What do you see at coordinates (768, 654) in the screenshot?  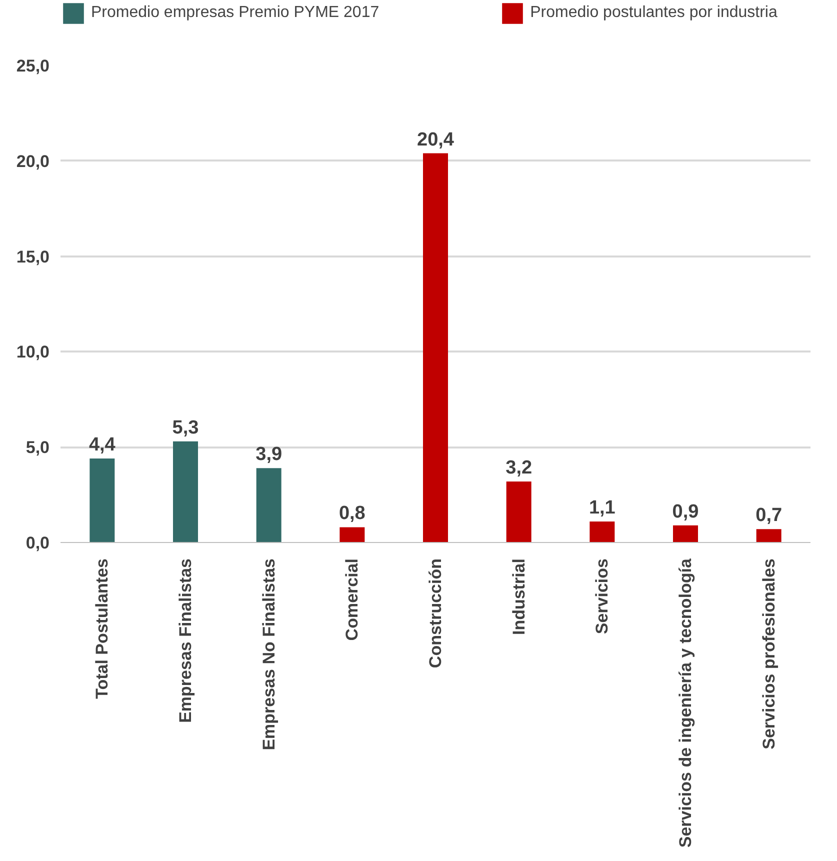 I see `x-tick-label: Servicios profesionales` at bounding box center [768, 654].